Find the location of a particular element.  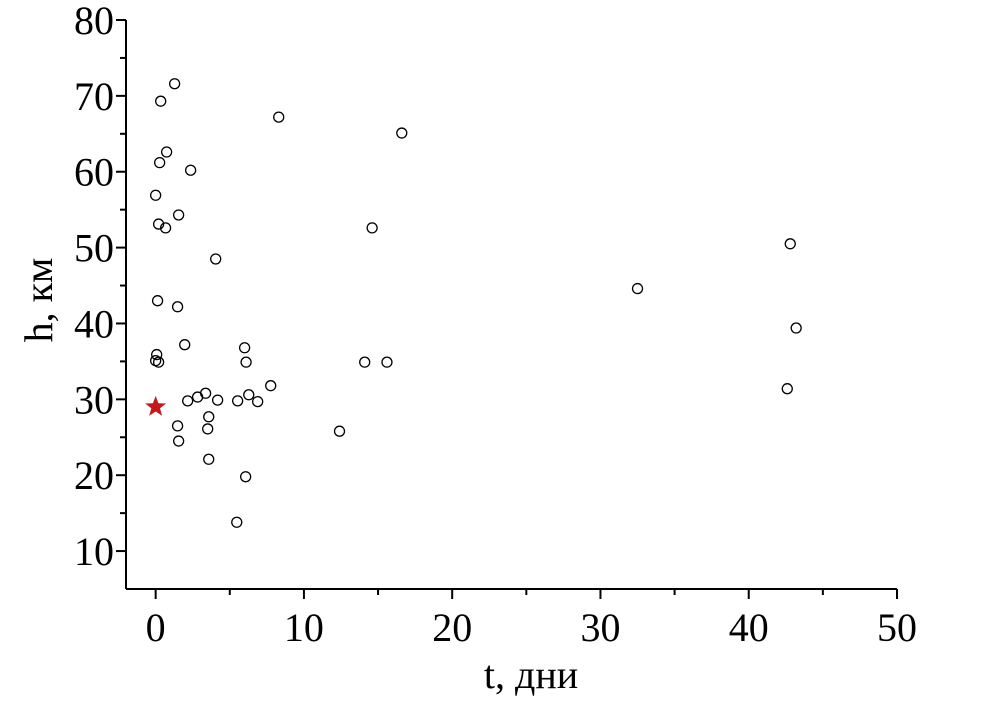

y-tick-label: 40 is located at coordinates (94, 323).